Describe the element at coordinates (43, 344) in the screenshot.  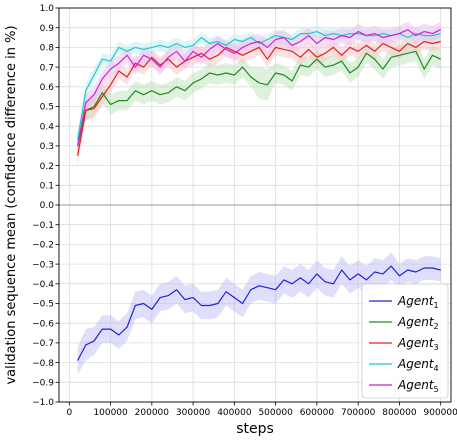
I see `y-tick-label: −0.7` at that location.